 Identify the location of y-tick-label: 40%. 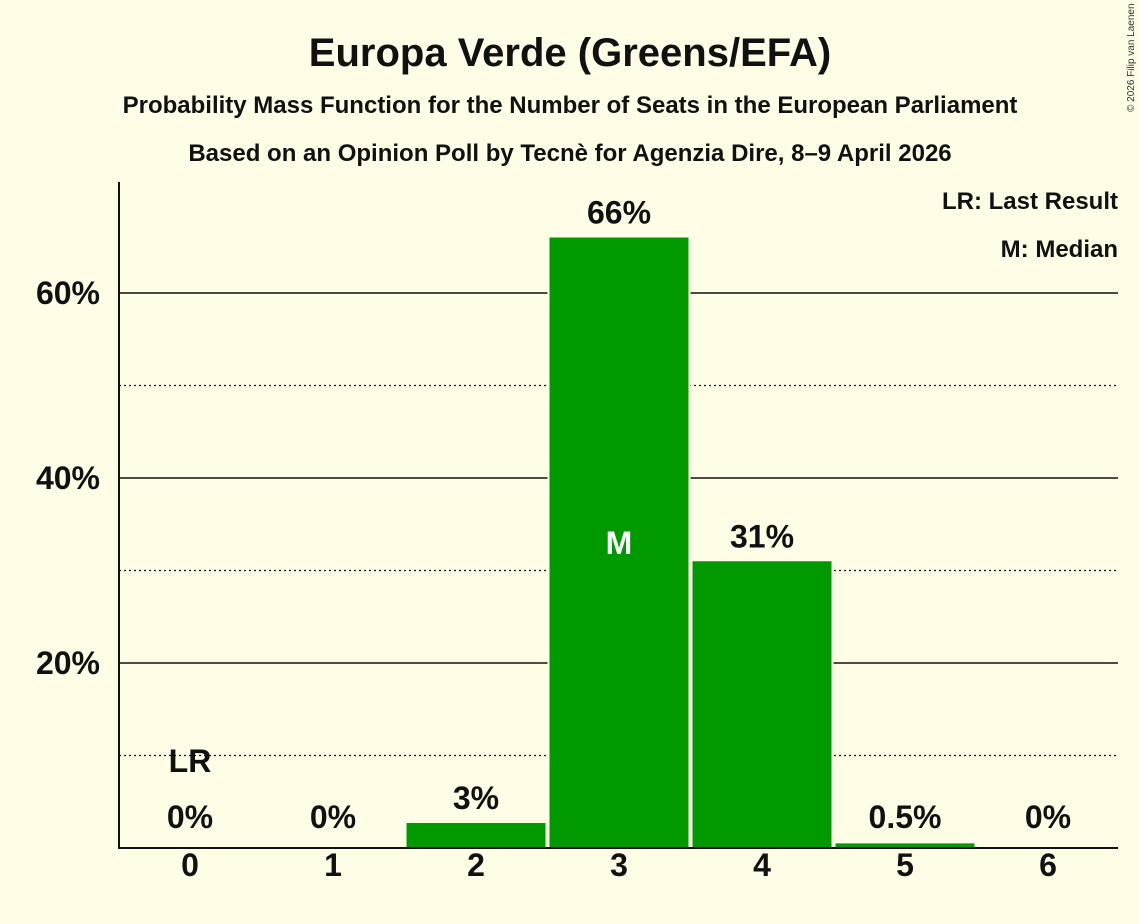
(68, 478).